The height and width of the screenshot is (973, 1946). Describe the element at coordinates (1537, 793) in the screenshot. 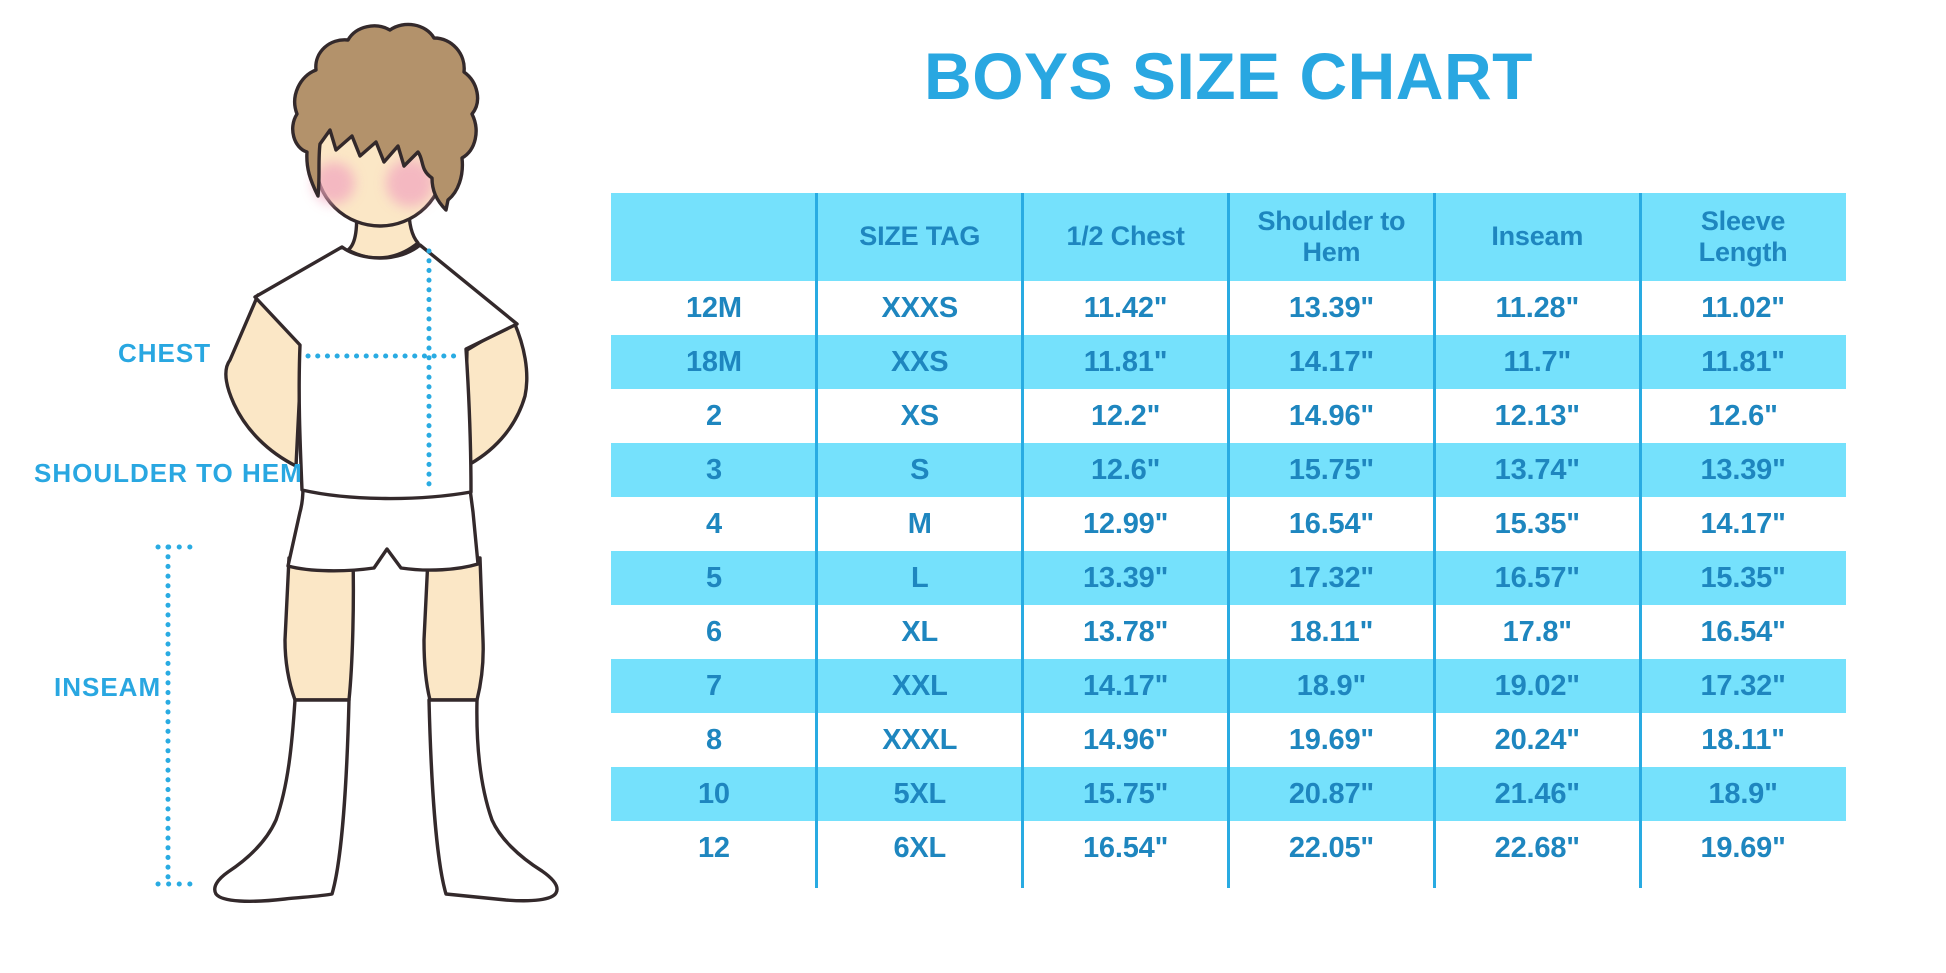

I see `table-cell: 21.46"` at that location.